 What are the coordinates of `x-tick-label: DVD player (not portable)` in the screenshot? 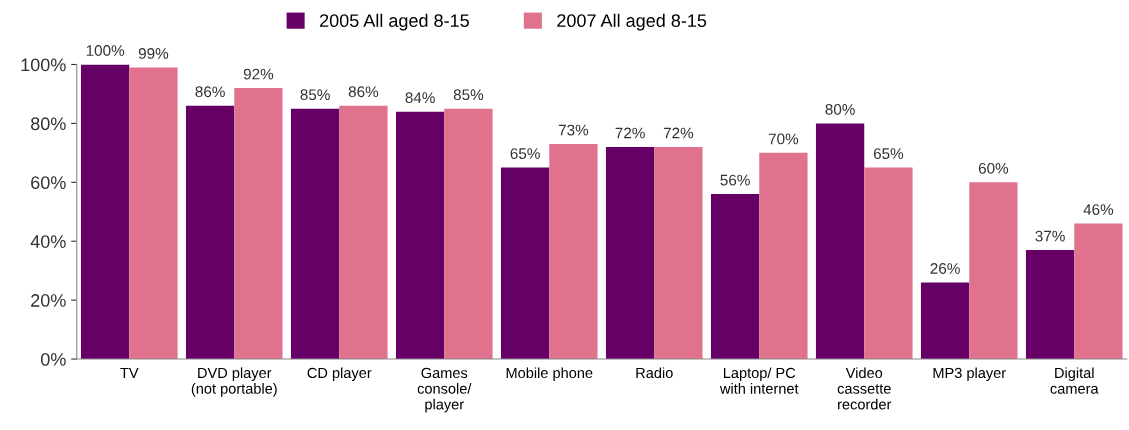 It's located at (234, 382).